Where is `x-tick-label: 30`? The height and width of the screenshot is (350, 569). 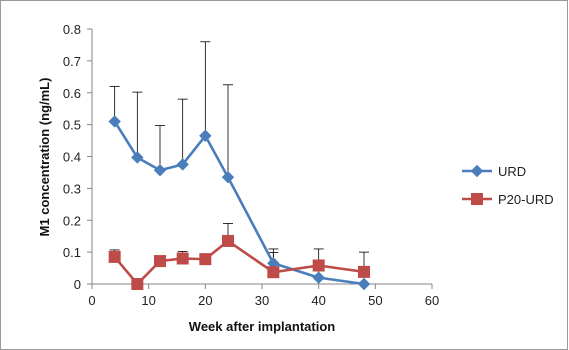 x-tick-label: 30 is located at coordinates (262, 300).